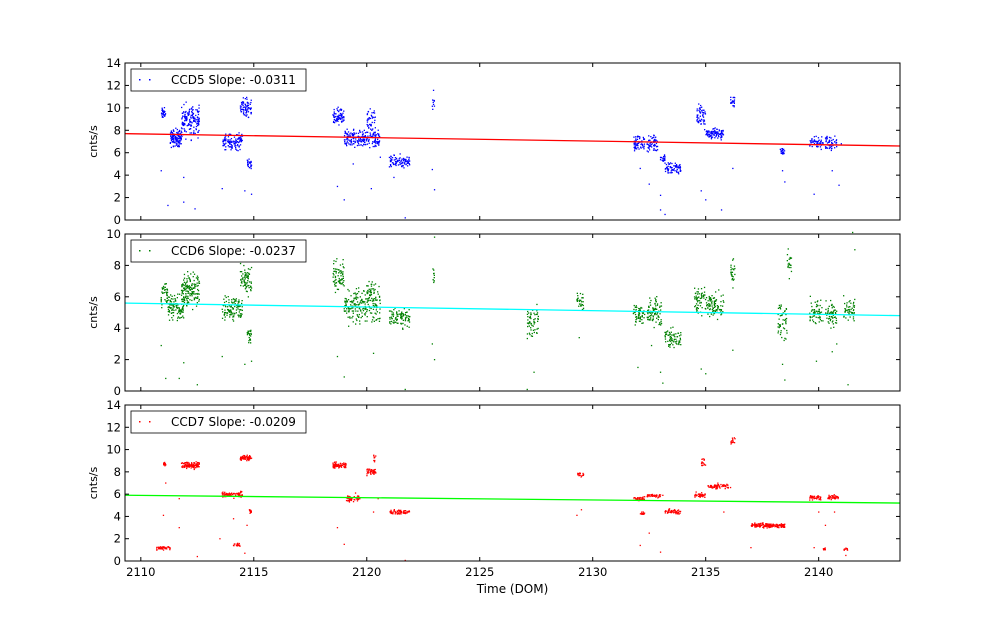  What do you see at coordinates (117, 153) in the screenshot?
I see `y-tick-label: 6` at bounding box center [117, 153].